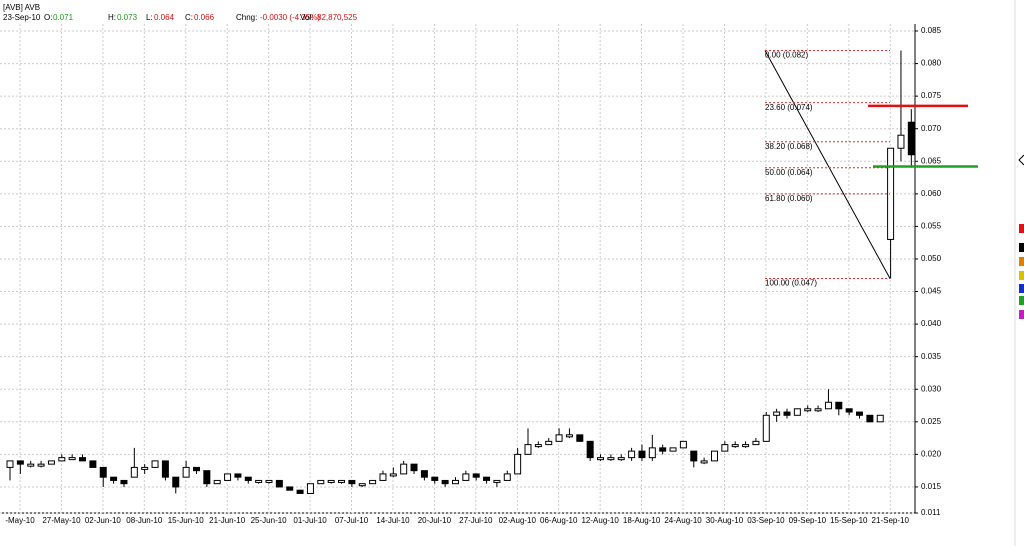  What do you see at coordinates (290, 17) in the screenshot?
I see `field-value: -0.0030 (-4.35%)` at bounding box center [290, 17].